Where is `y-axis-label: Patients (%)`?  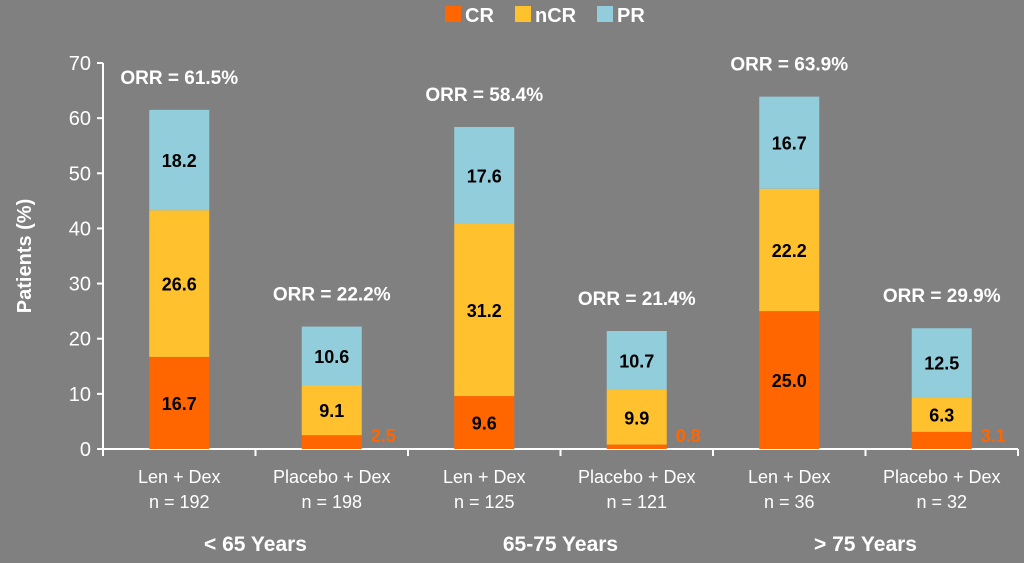
y-axis-label: Patients (%) is located at coordinates (25, 256).